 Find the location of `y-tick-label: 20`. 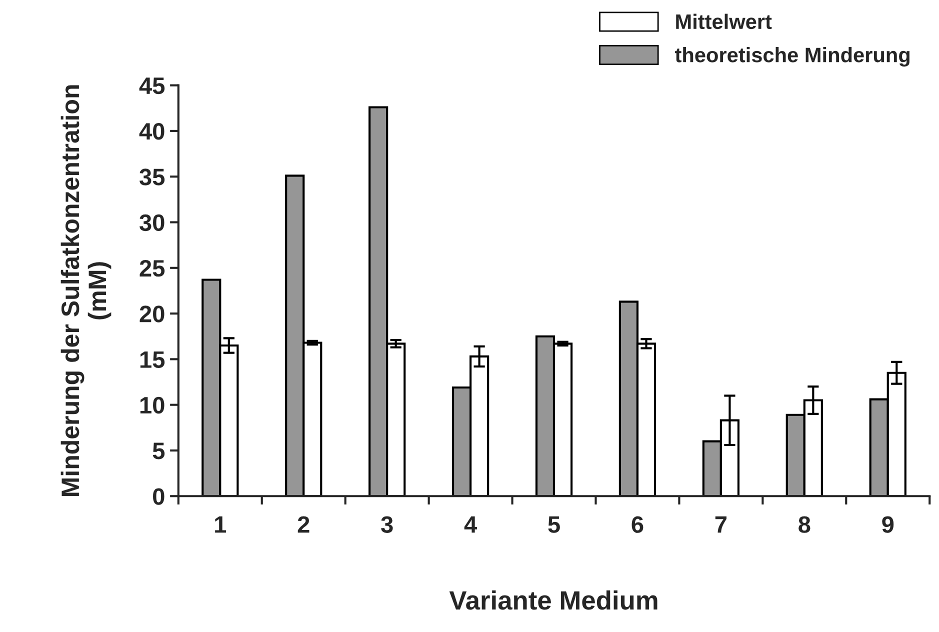

y-tick-label: 20 is located at coordinates (152, 314).